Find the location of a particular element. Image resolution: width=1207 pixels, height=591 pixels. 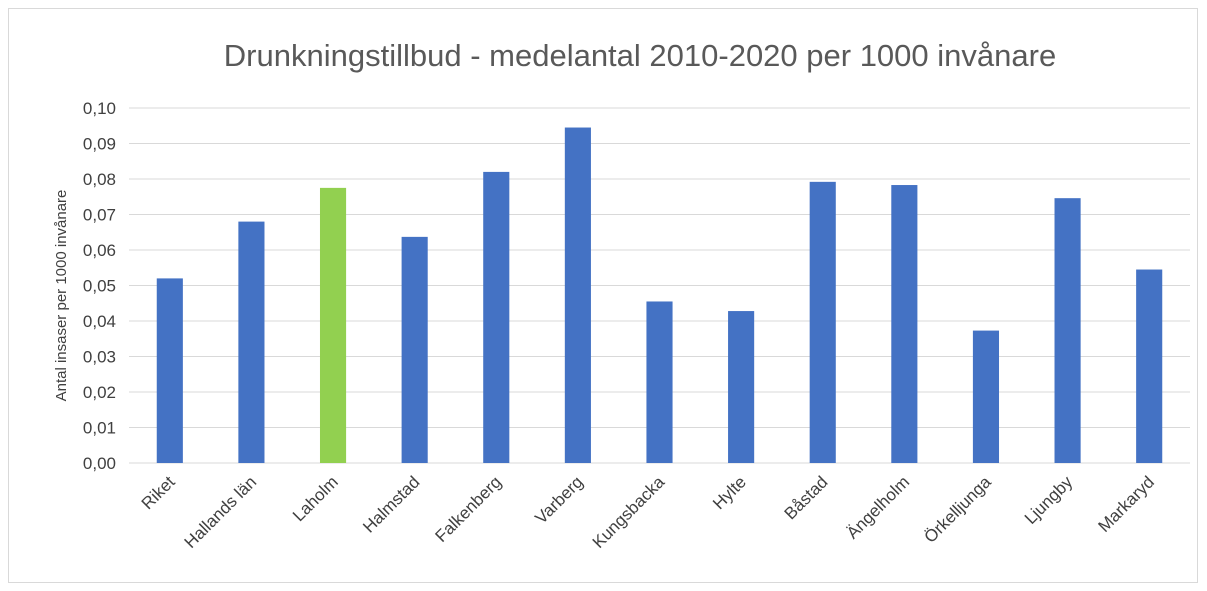

bar-laholm is located at coordinates (333, 325).